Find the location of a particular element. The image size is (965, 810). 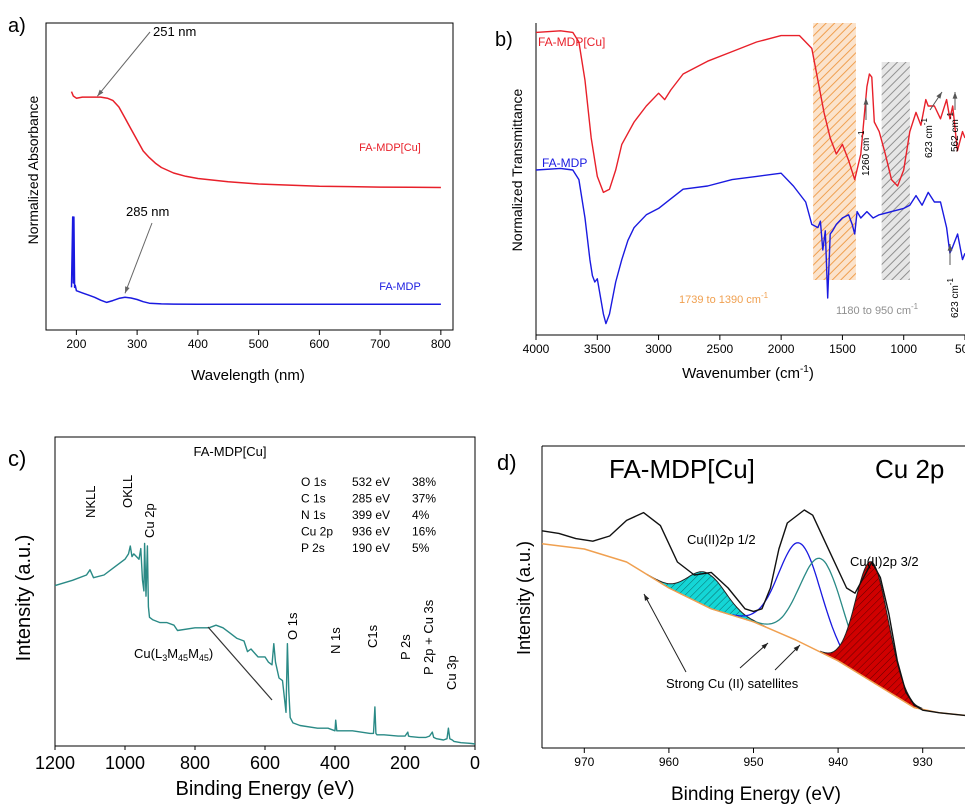

d-xlabel: Binding Energy (eV) is located at coordinates (756, 794).